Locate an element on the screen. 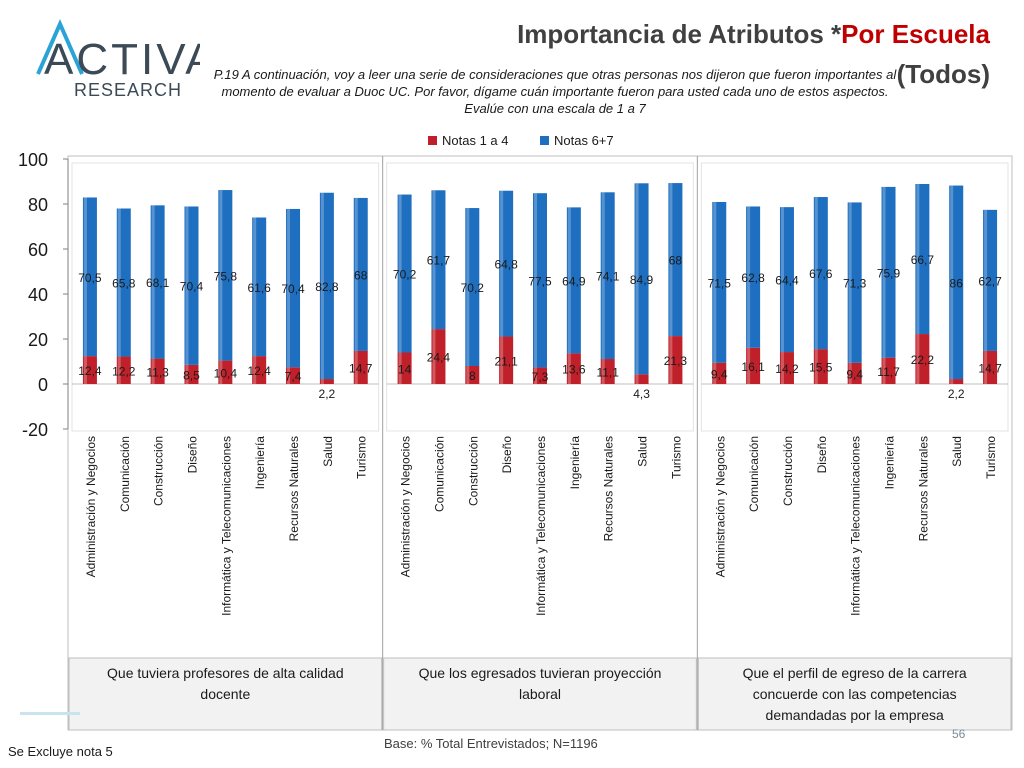 The height and width of the screenshot is (768, 1024). data-label: 82,8 is located at coordinates (327, 287).